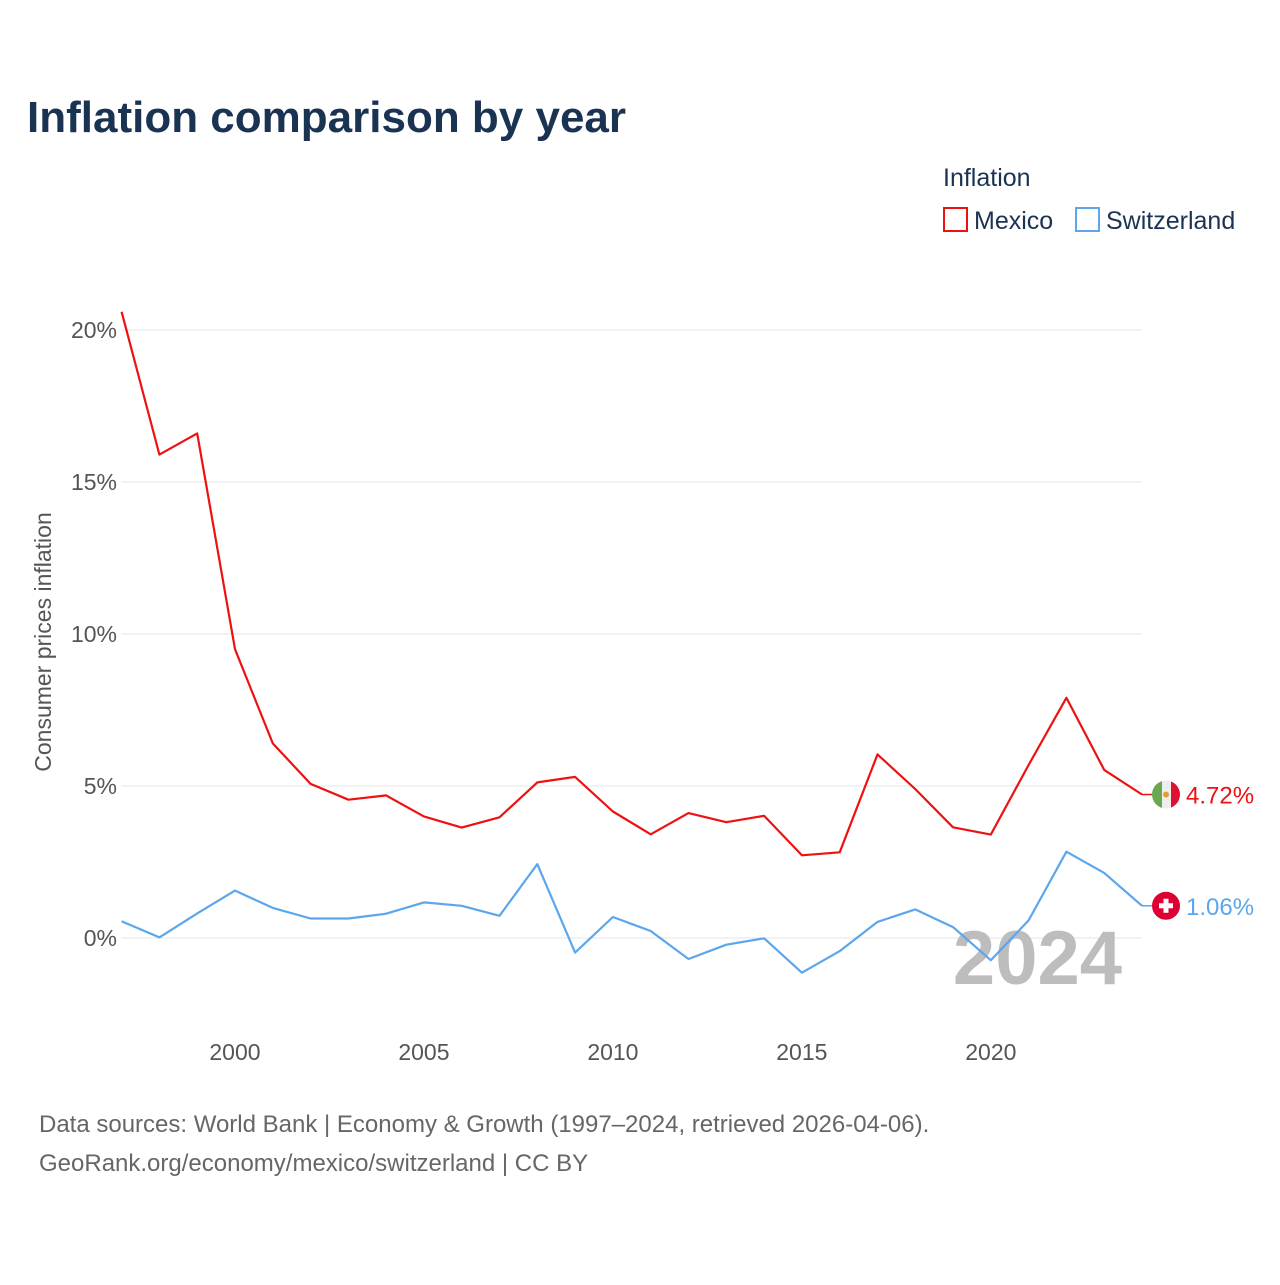  What do you see at coordinates (423, 1052) in the screenshot?
I see `x-tick-label: 2005` at bounding box center [423, 1052].